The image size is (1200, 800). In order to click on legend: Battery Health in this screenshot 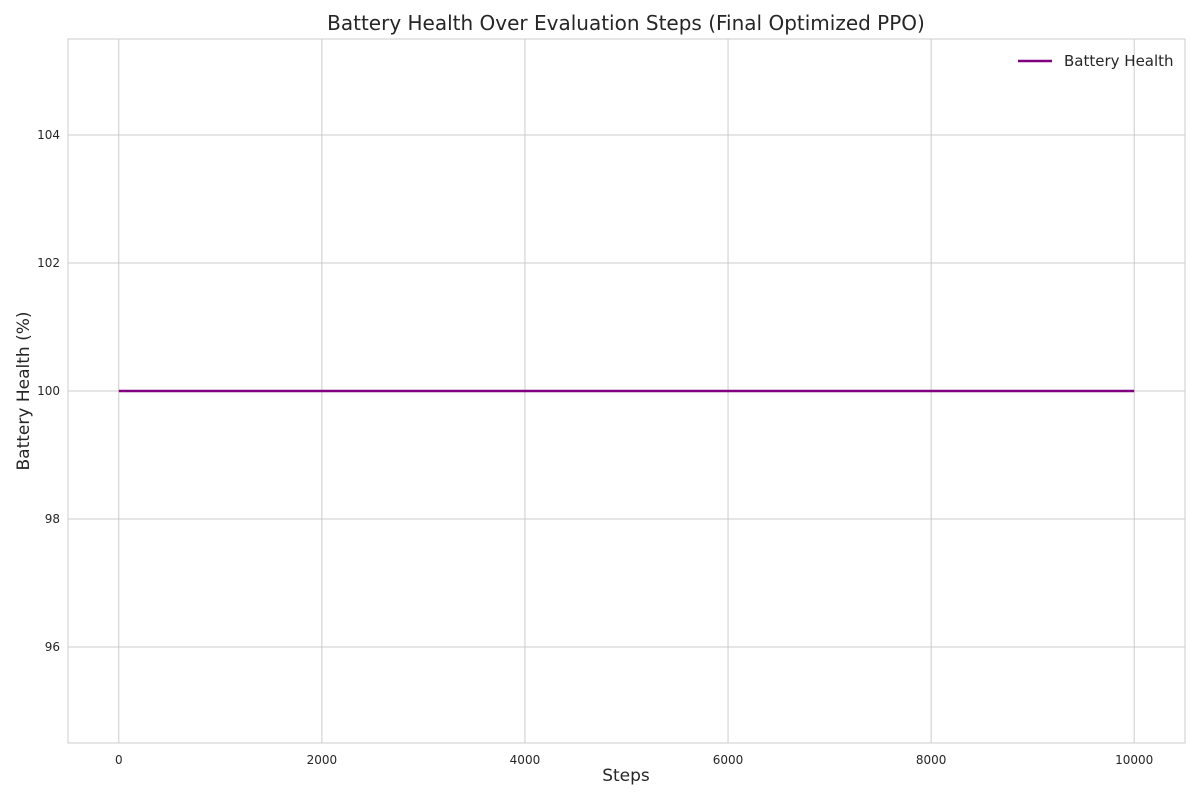, I will do `click(1096, 61)`.